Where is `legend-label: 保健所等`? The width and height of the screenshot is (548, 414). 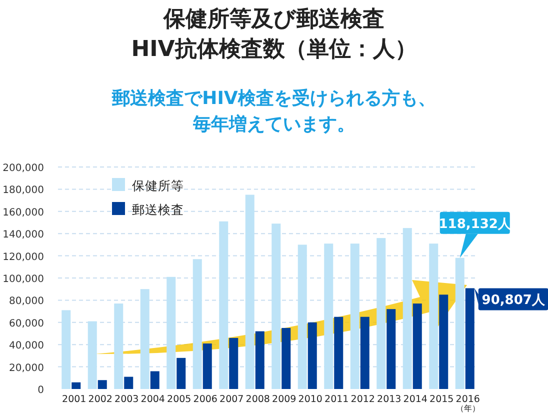 legend-label: 保健所等 is located at coordinates (158, 185).